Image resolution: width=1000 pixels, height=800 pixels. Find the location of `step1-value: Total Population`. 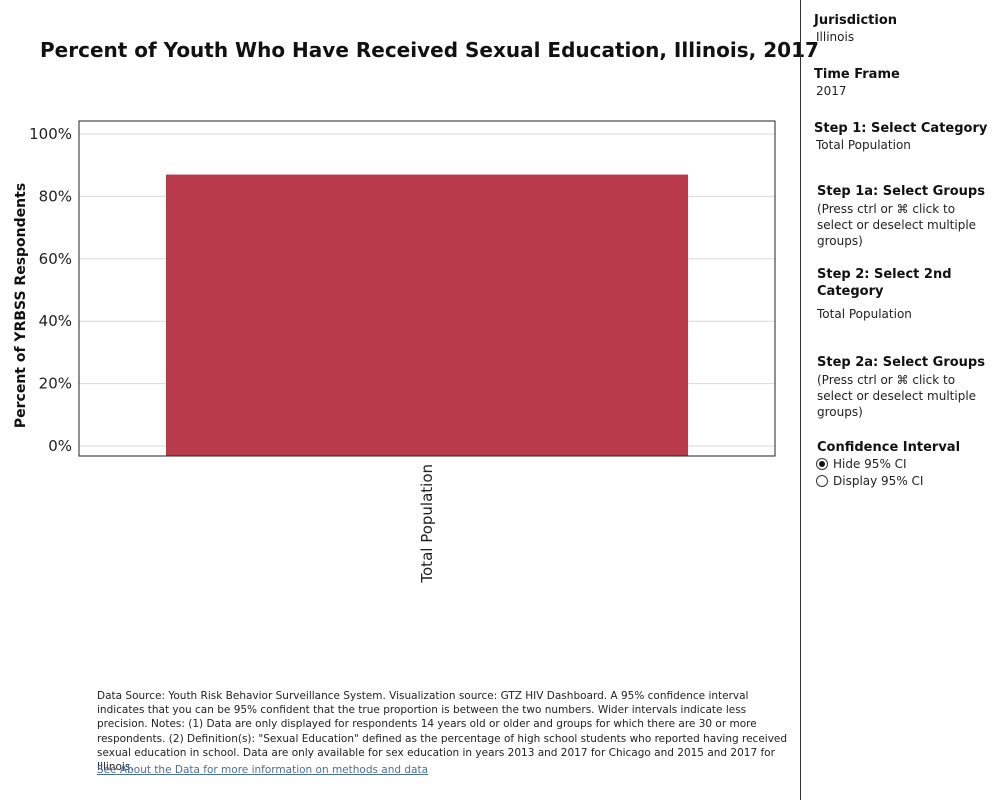

step1-value: Total Population is located at coordinates (863, 145).